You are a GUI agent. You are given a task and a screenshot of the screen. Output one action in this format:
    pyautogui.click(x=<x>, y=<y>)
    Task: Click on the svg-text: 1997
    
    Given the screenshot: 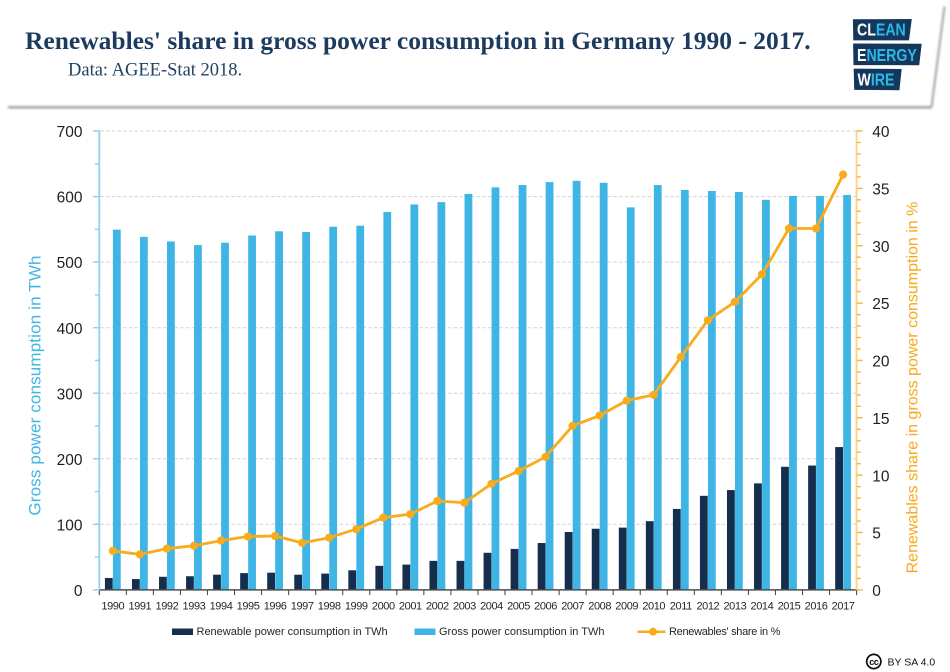 What is the action you would take?
    pyautogui.click(x=302, y=607)
    